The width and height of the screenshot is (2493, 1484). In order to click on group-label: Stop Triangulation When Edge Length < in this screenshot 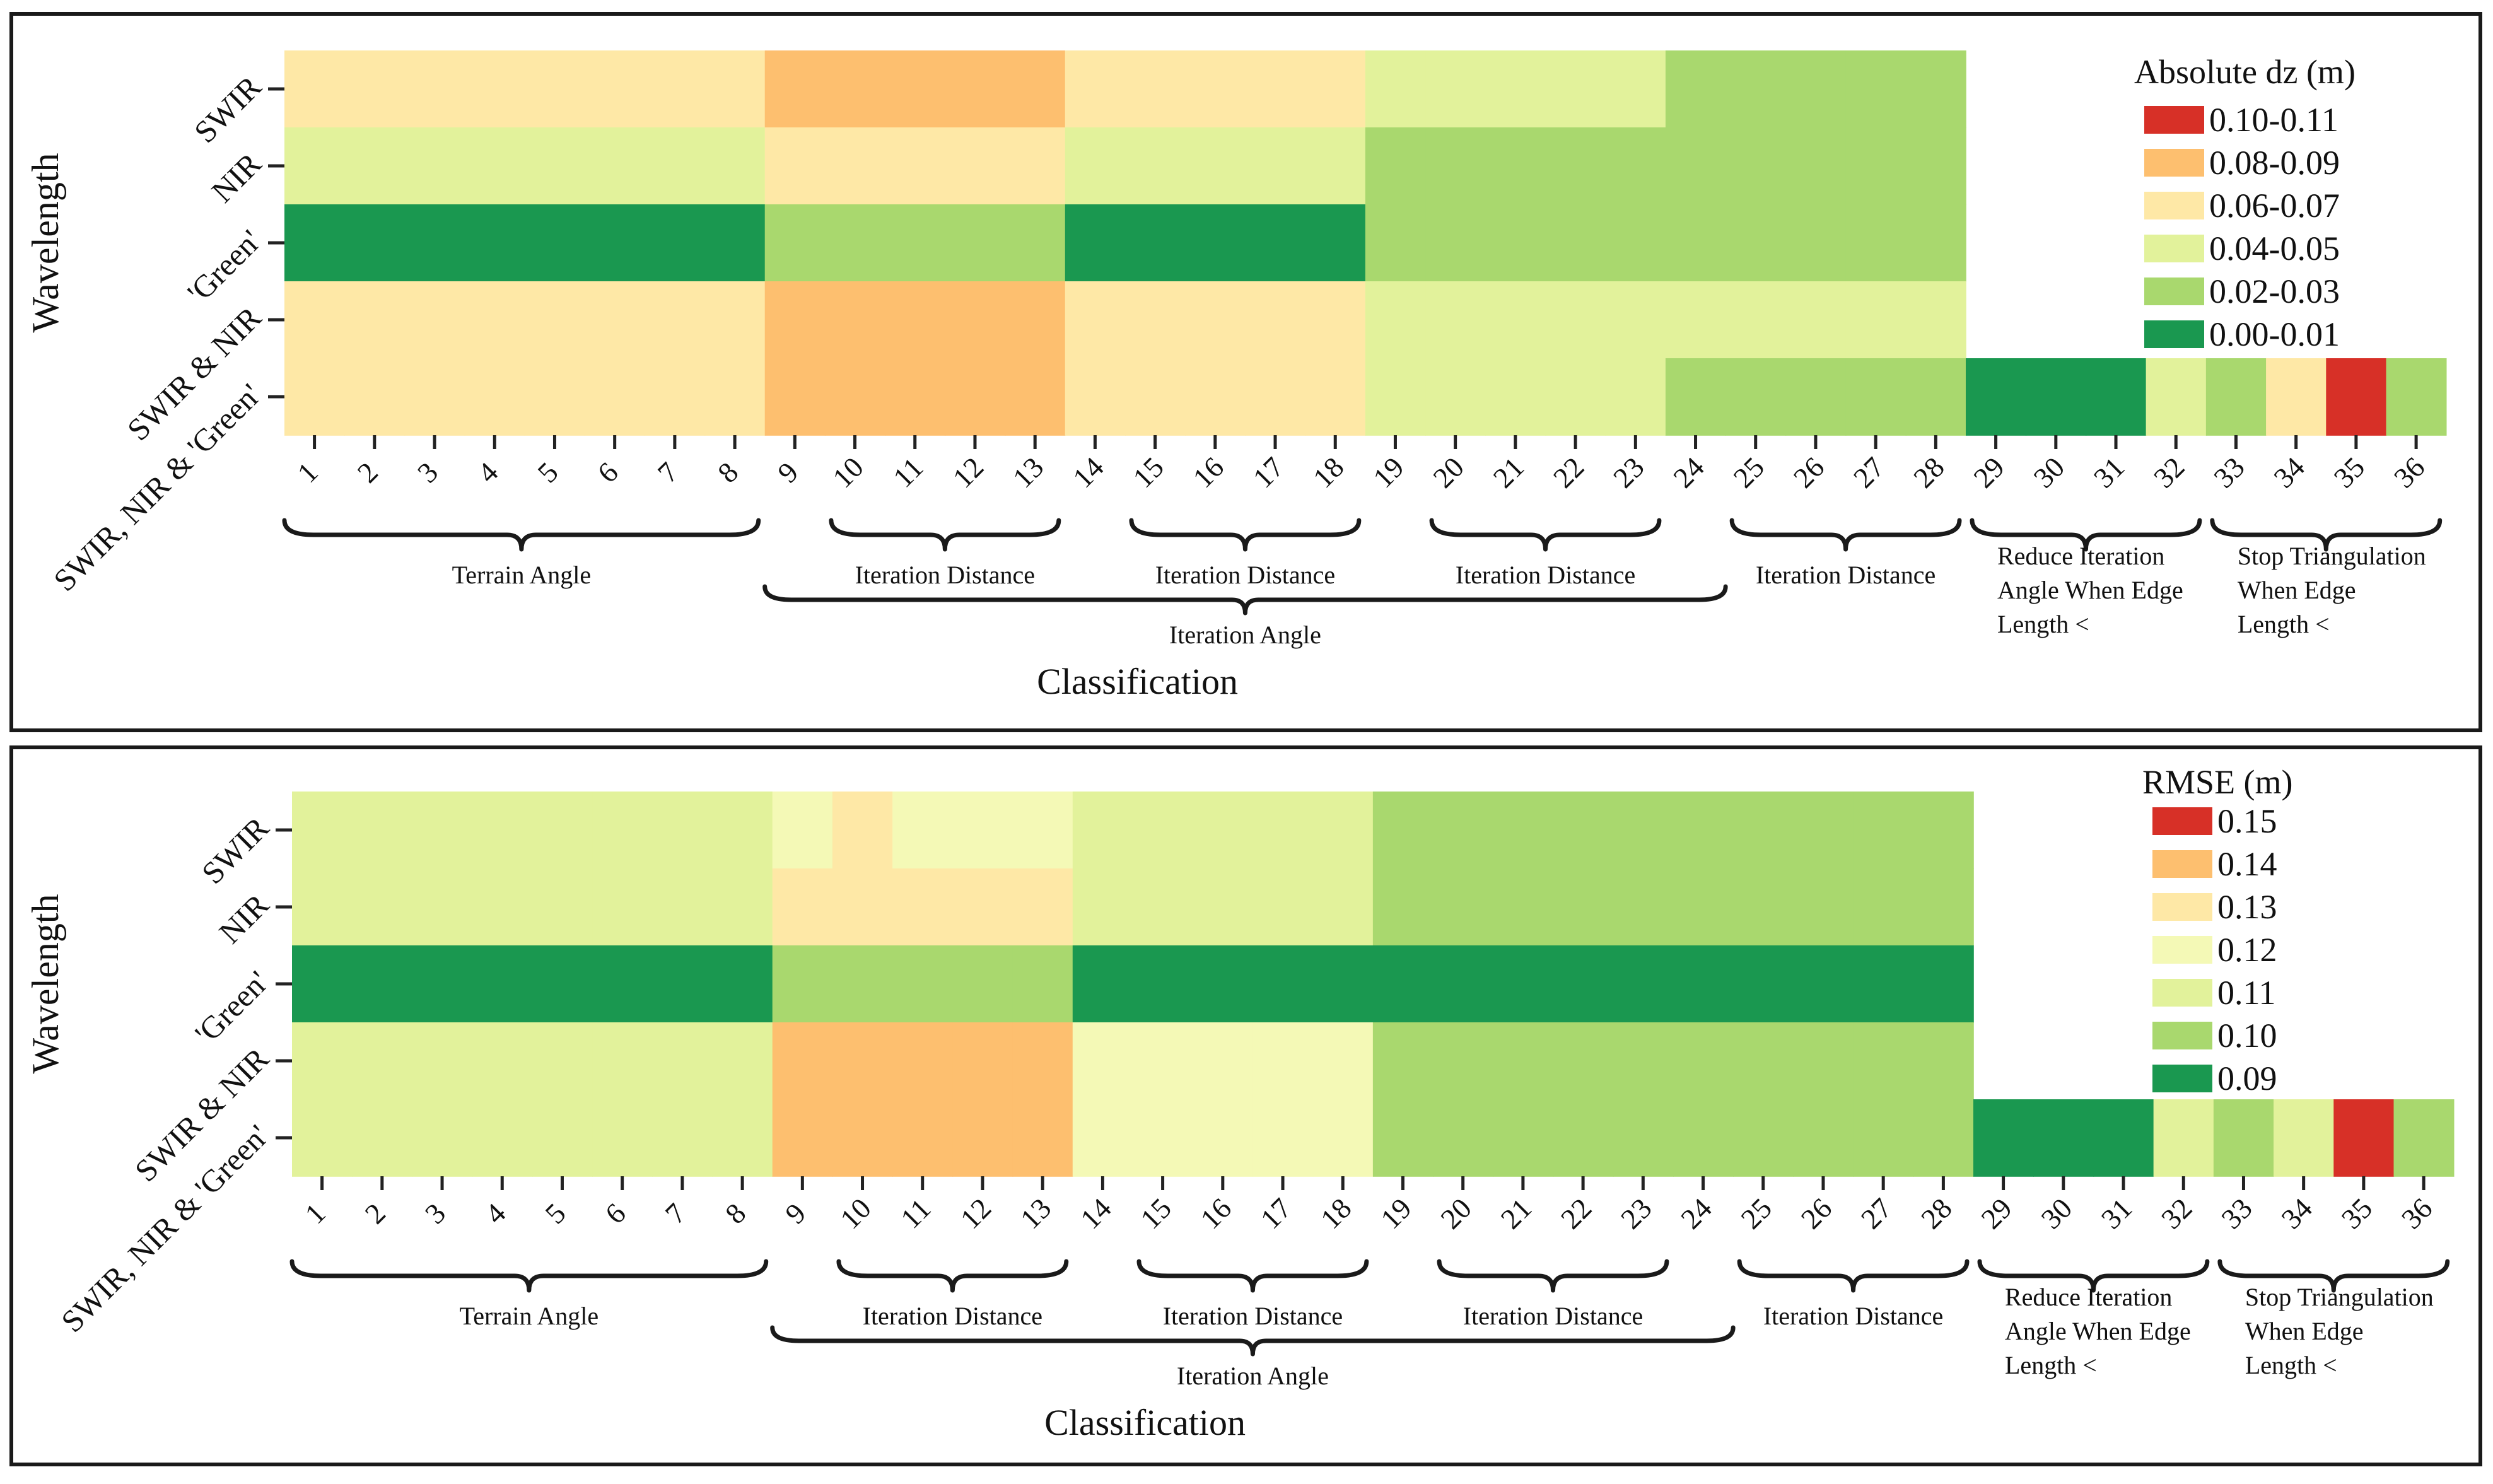, I will do `click(2339, 1331)`.